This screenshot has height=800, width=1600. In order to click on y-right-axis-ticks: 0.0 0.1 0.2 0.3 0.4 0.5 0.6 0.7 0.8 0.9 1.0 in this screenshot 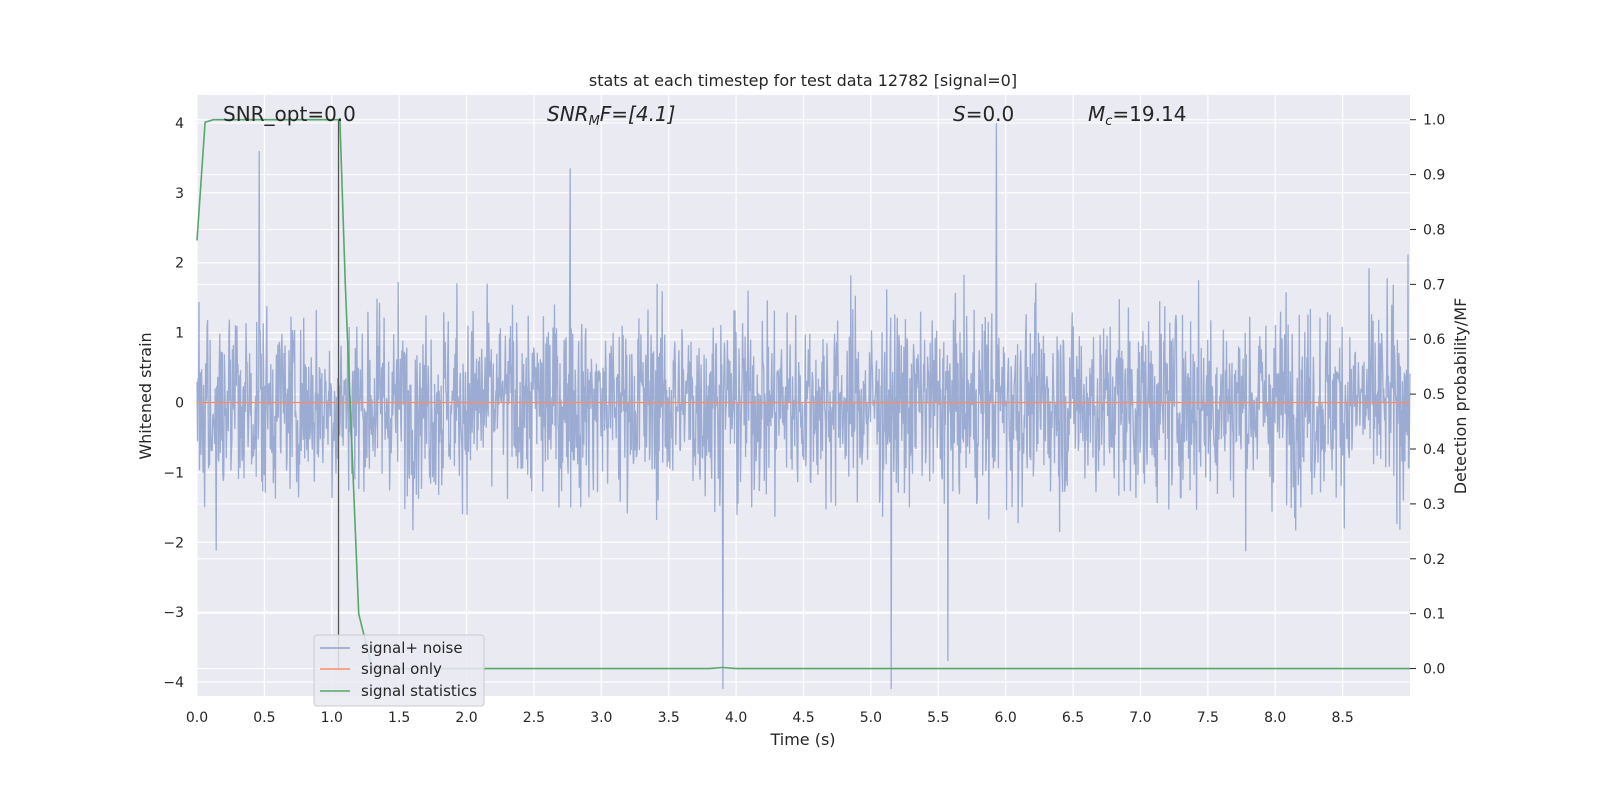, I will do `click(1427, 395)`.